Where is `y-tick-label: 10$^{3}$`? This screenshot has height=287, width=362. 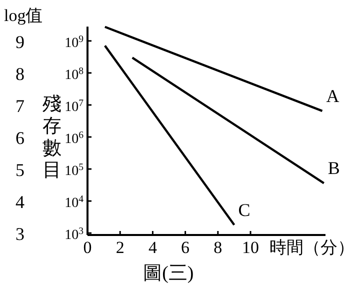
y-tick-label: 10$^{3}$ is located at coordinates (74, 235).